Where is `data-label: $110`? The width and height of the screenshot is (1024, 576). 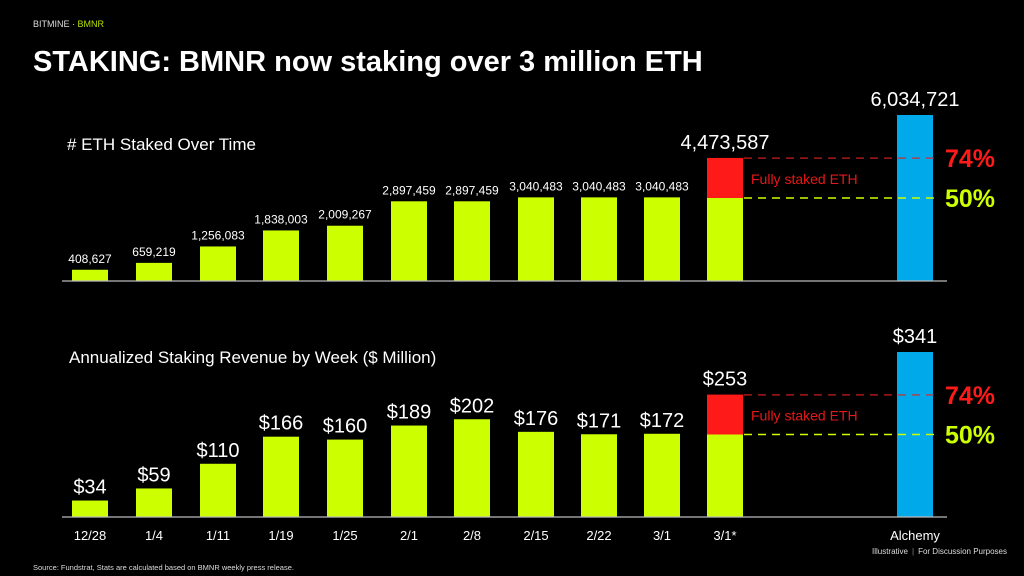
data-label: $110 is located at coordinates (217, 451).